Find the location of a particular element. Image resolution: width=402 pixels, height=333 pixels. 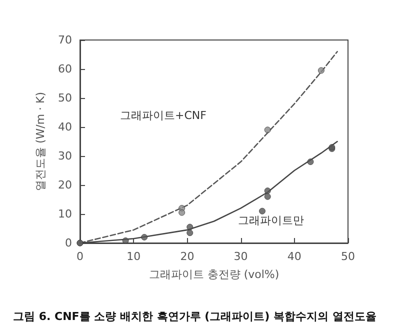

y-tick-label: 40 is located at coordinates (65, 127).